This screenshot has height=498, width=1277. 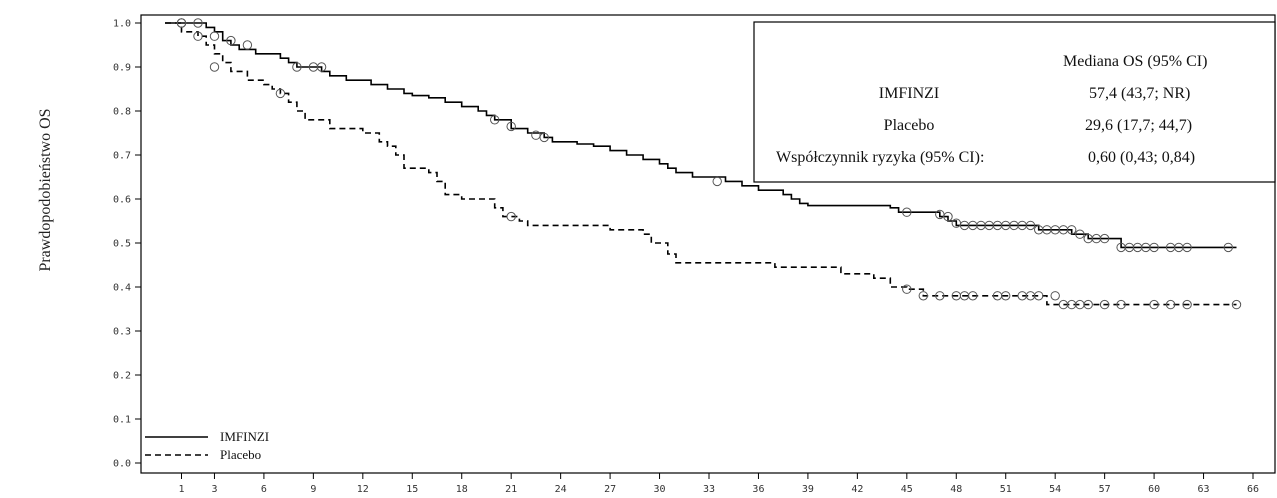 What do you see at coordinates (511, 489) in the screenshot?
I see `x-tick-label: 21` at bounding box center [511, 489].